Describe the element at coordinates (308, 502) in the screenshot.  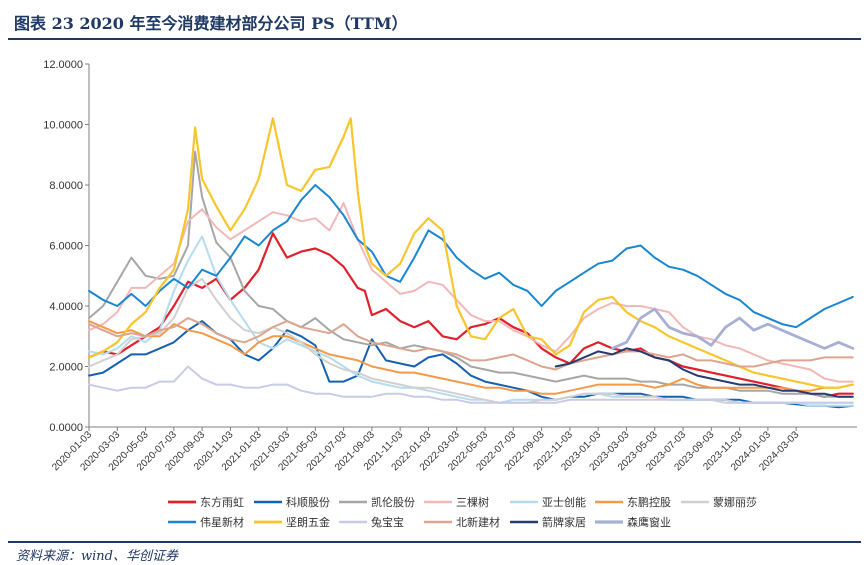
I see `legend-label: 科顺股份` at that location.